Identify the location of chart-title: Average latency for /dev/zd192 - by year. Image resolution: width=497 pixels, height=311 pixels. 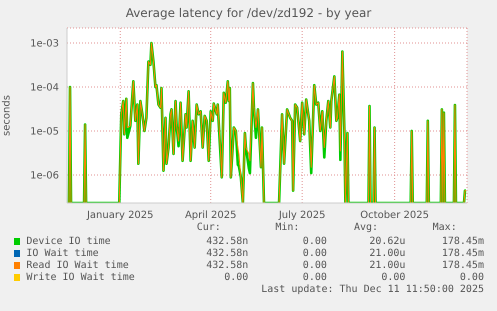
(248, 13).